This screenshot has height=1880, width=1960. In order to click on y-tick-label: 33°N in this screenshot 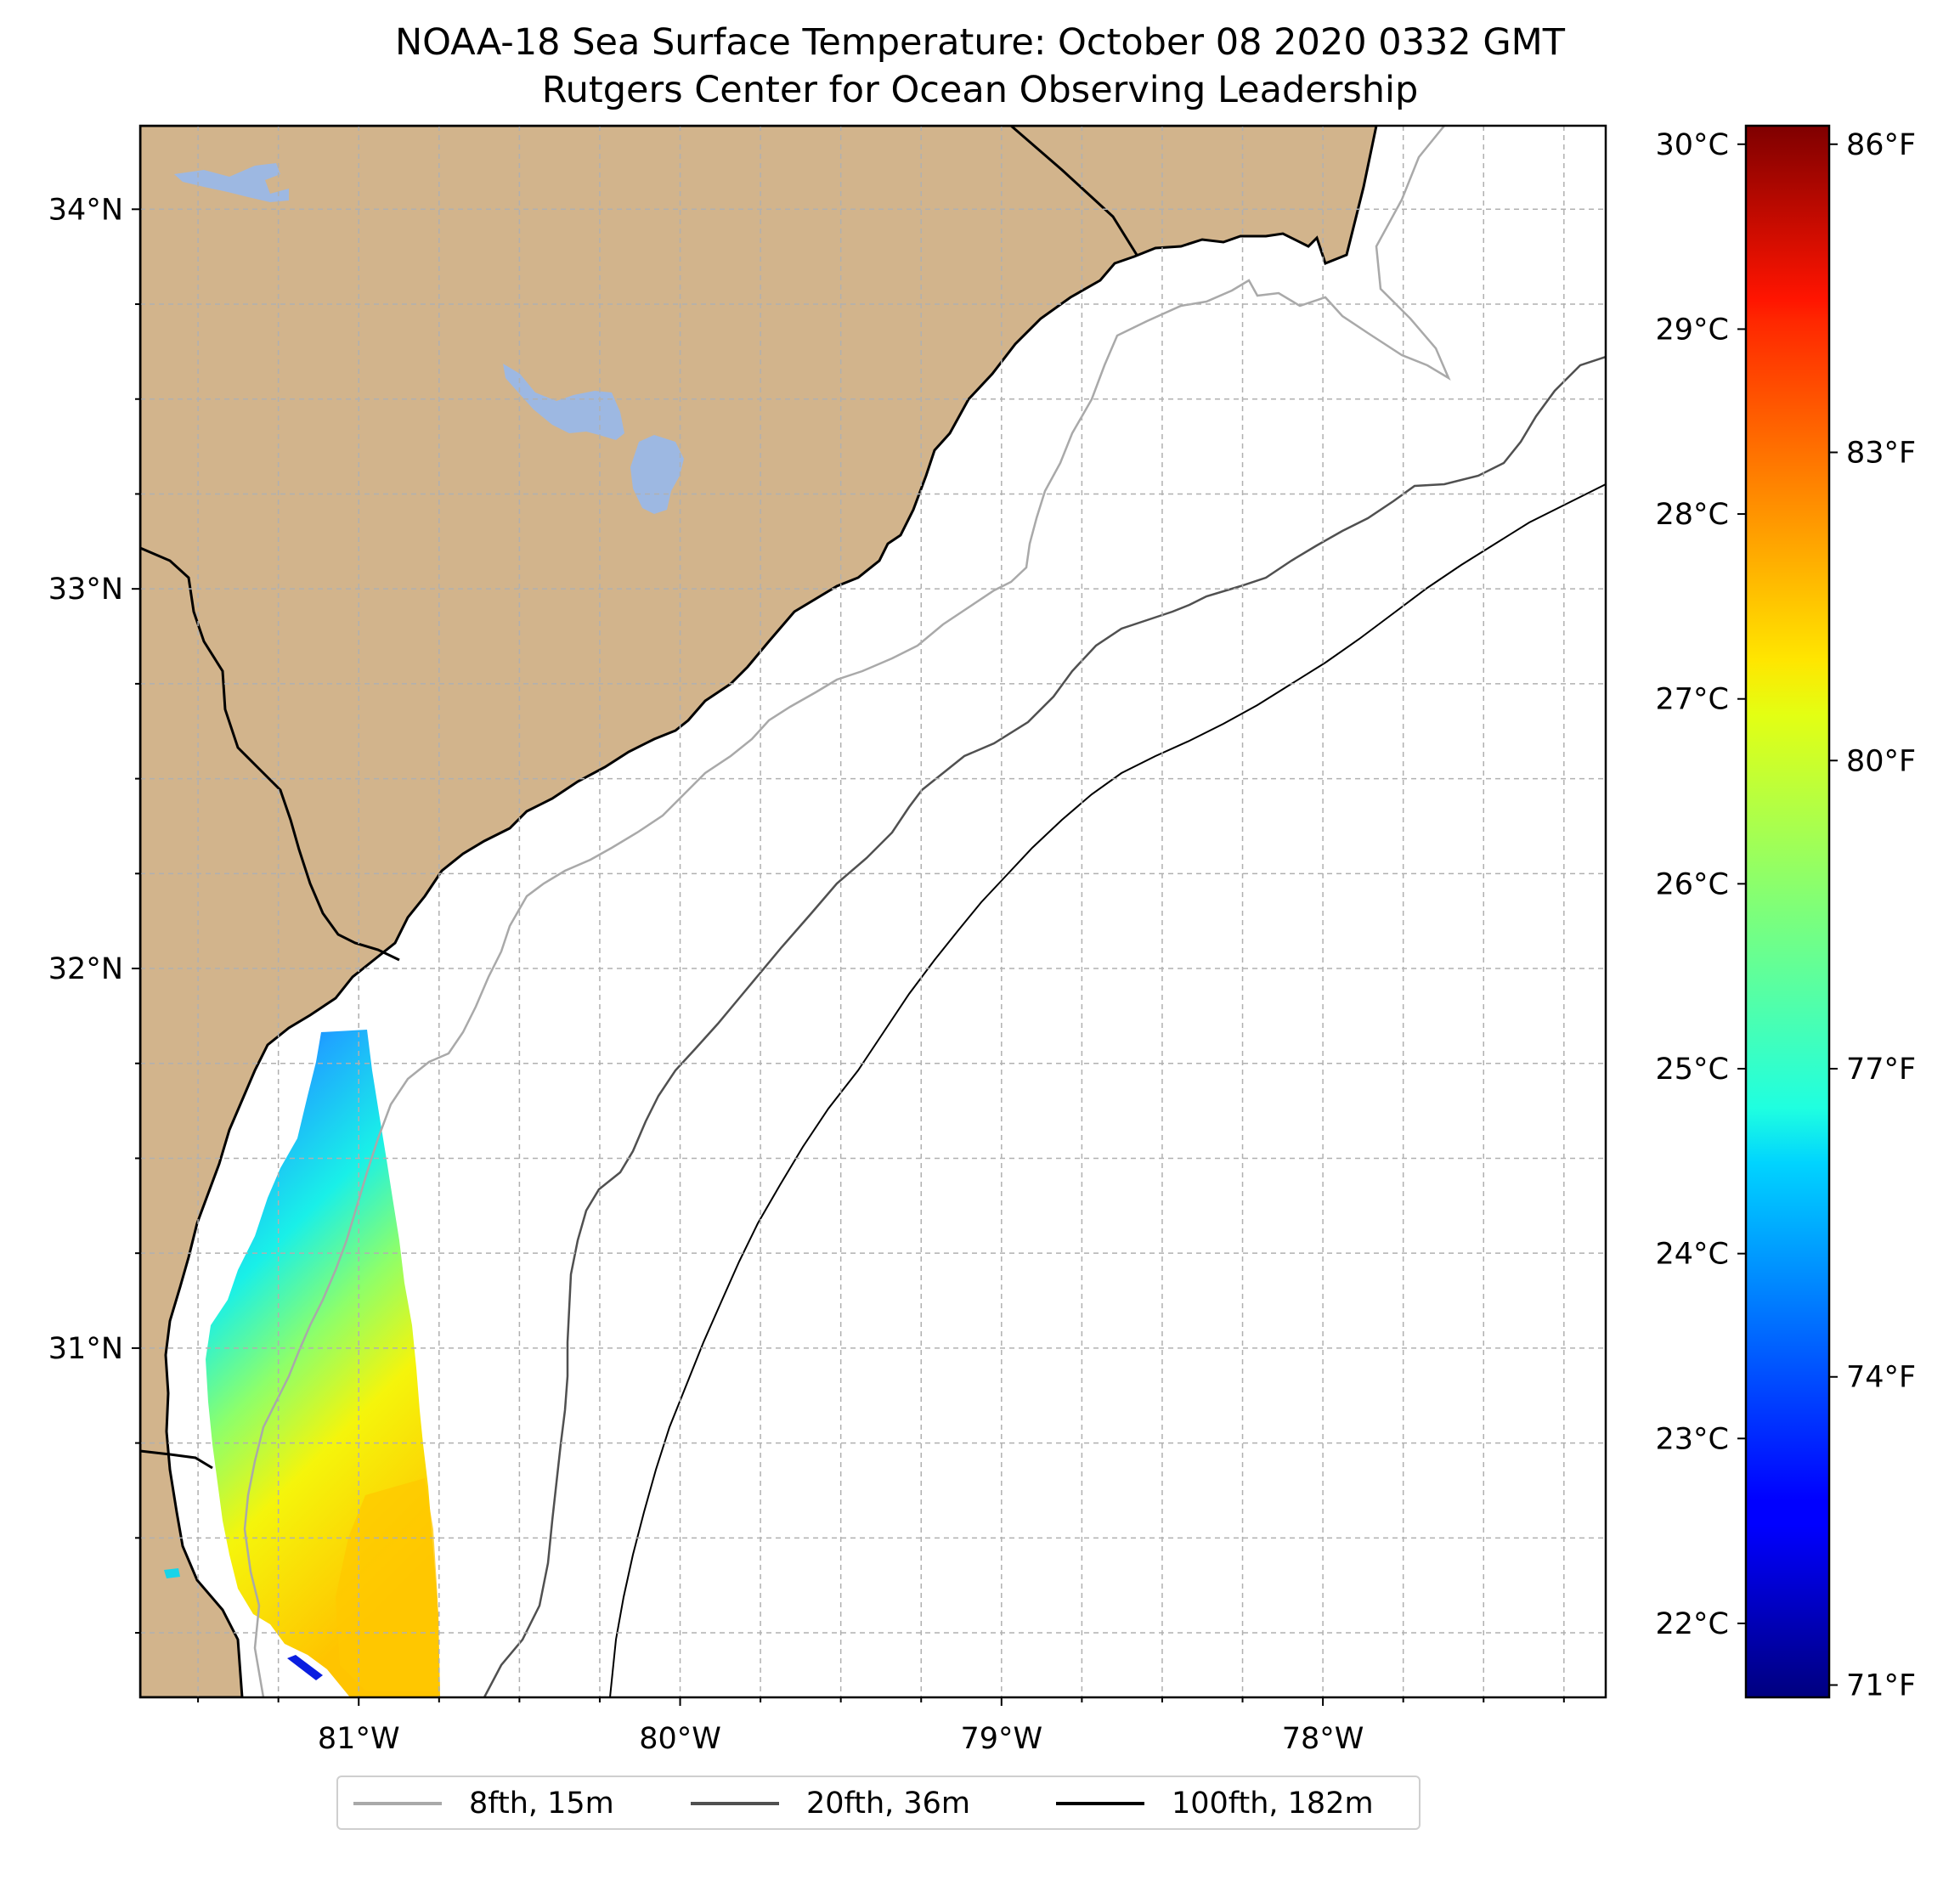, I will do `click(85, 590)`.